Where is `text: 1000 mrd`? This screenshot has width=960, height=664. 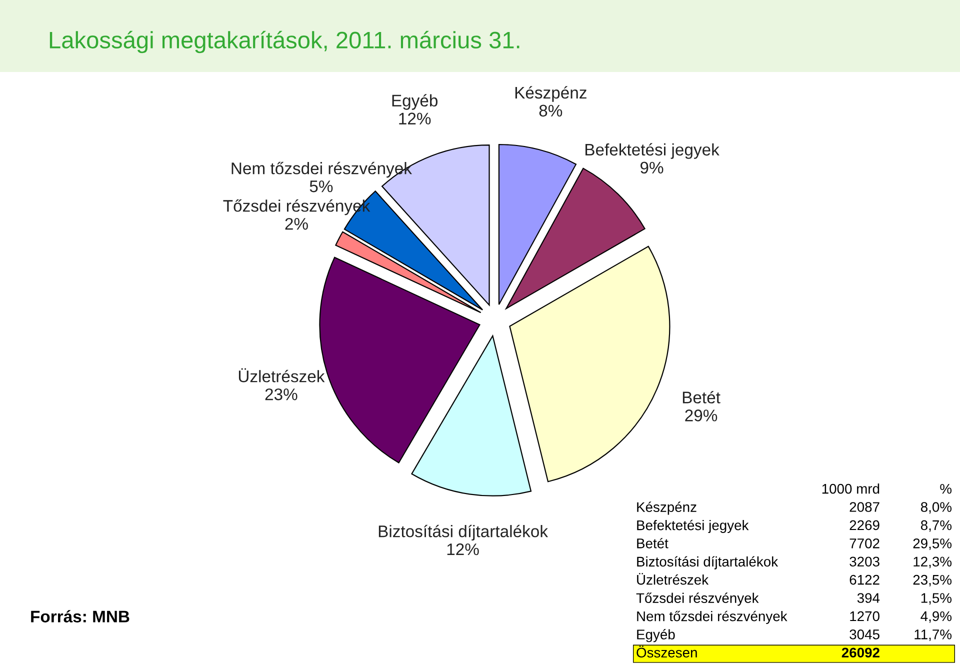
text: 1000 mrd is located at coordinates (851, 489).